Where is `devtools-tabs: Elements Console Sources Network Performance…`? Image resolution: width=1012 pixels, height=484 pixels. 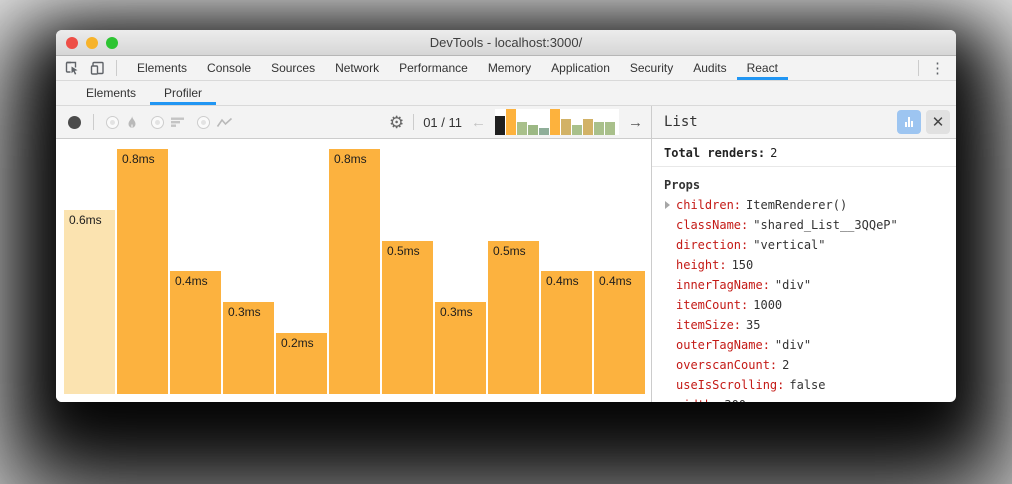
devtools-tabs: Elements Console Sources Network Performance… is located at coordinates (457, 68).